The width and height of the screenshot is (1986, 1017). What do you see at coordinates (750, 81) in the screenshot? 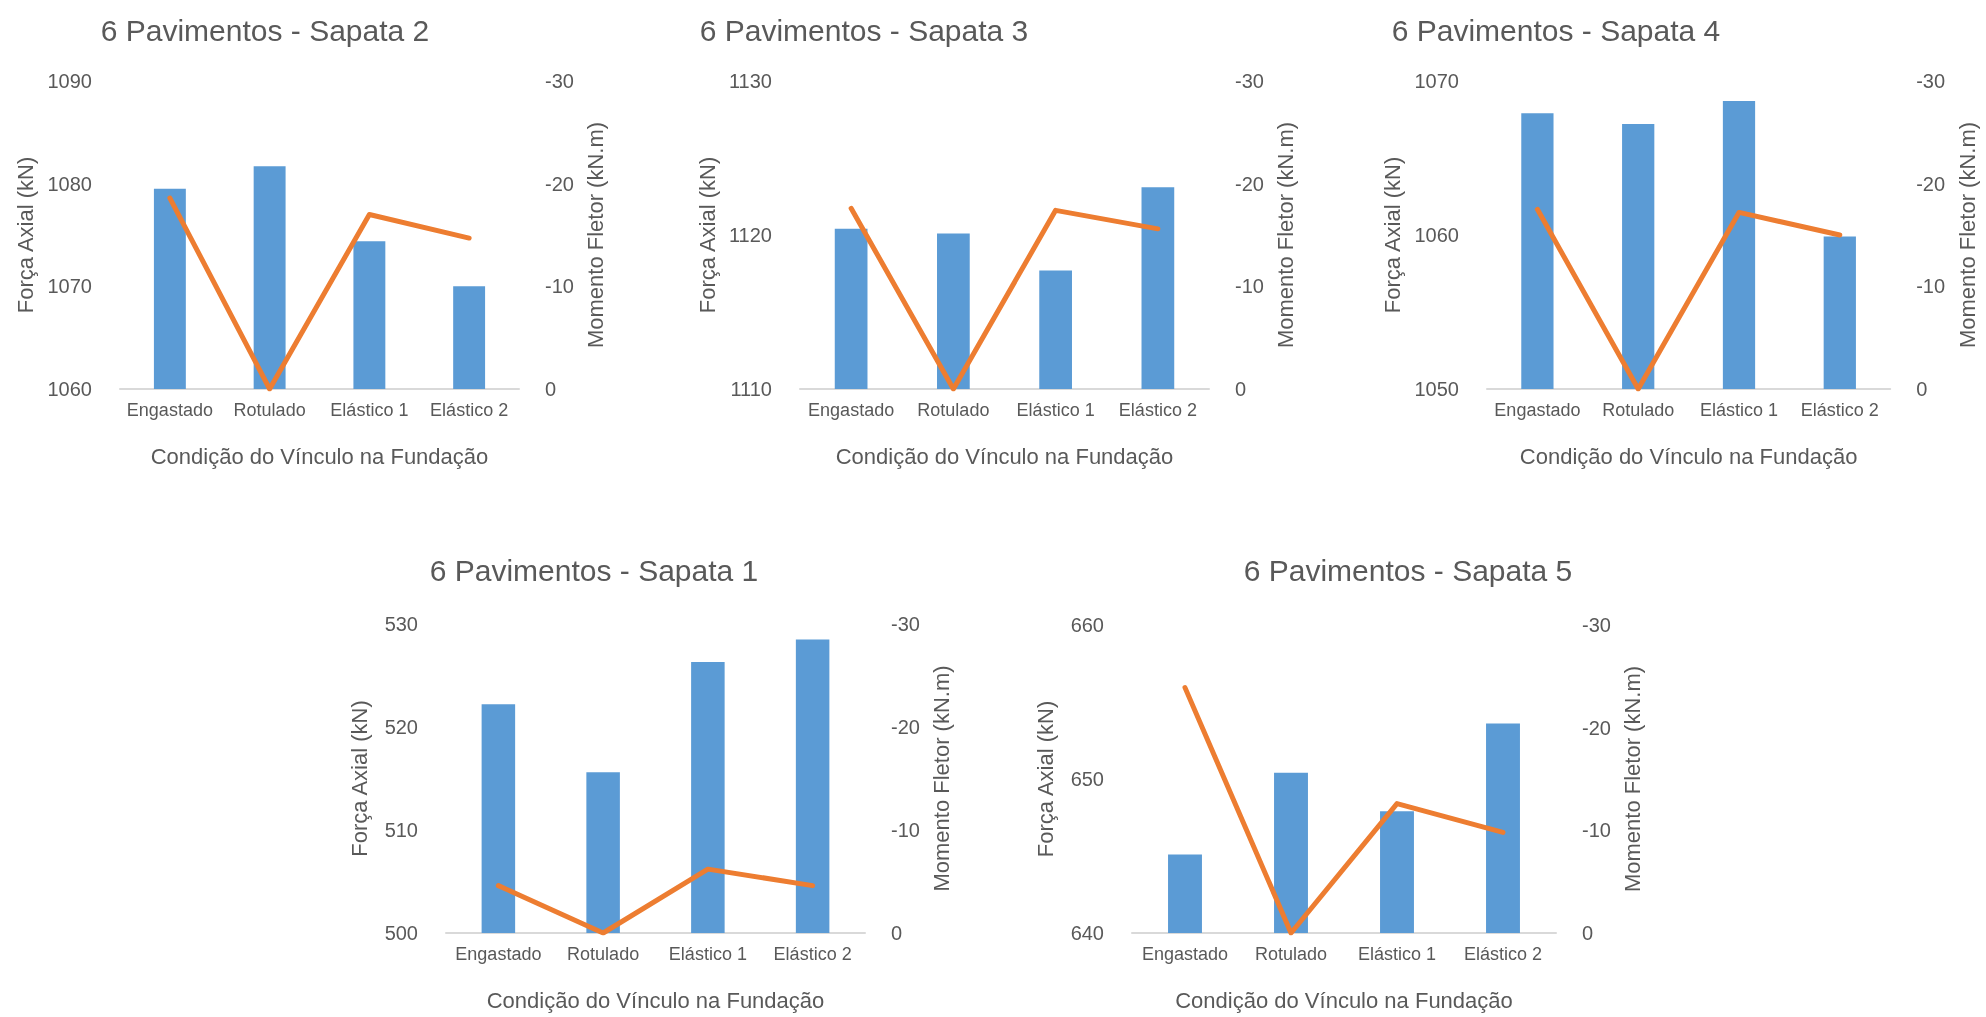
I see `y-tick-label: 1130` at bounding box center [750, 81].